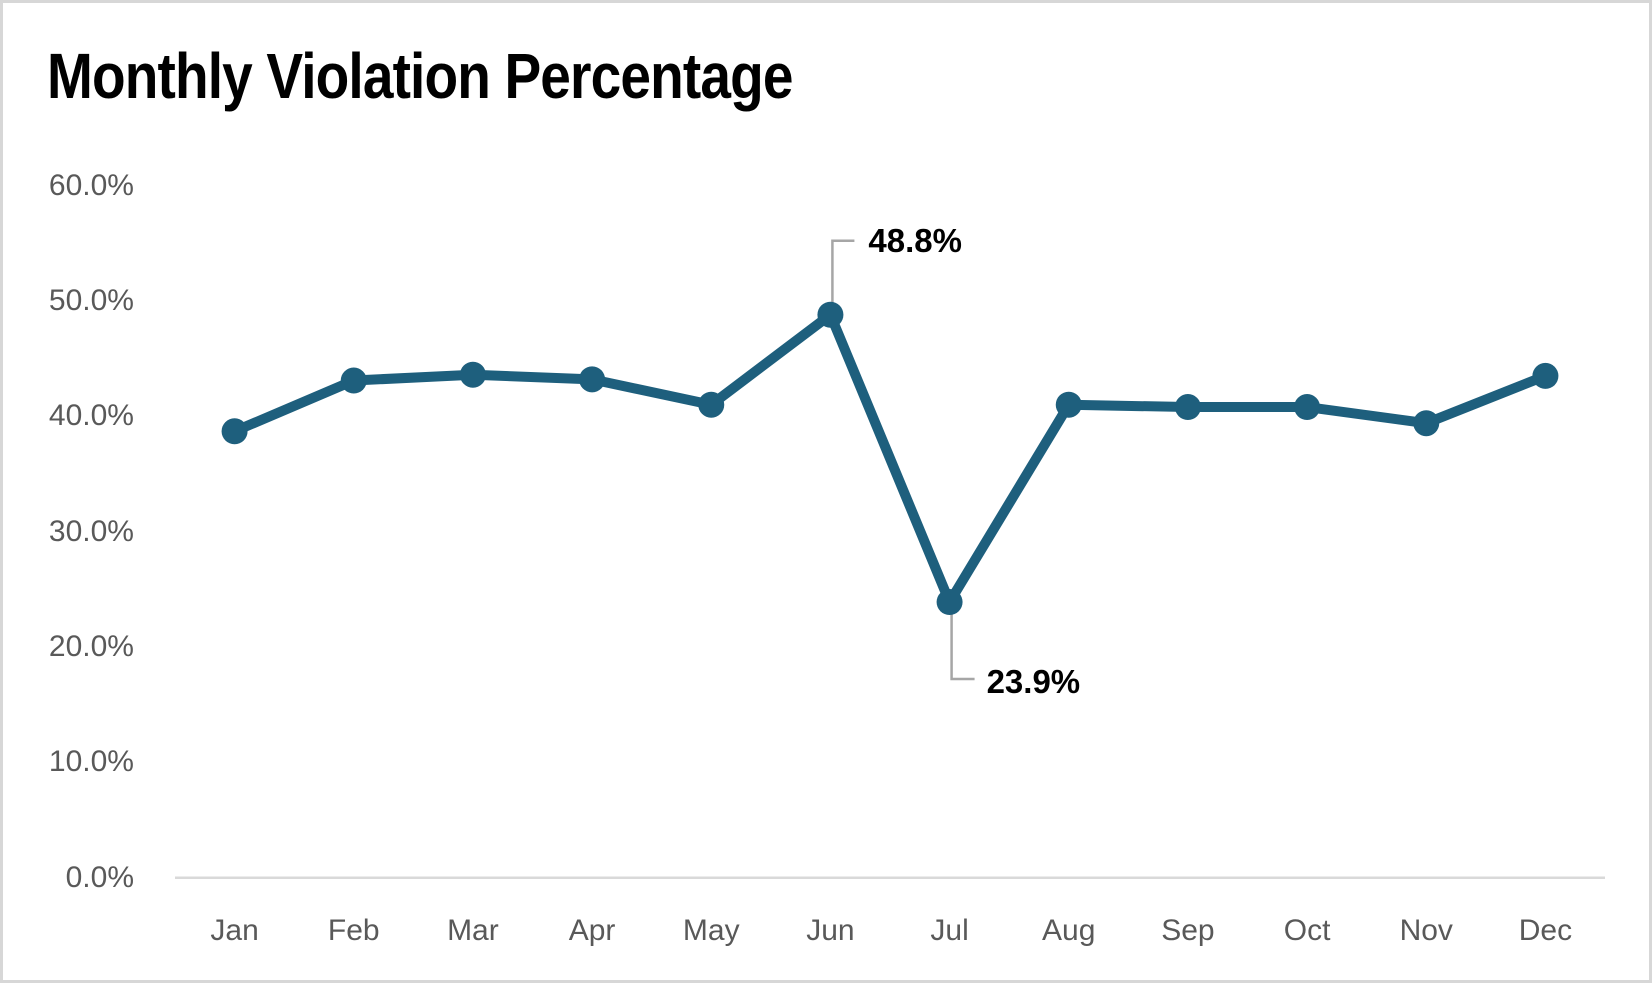  I want to click on y-tick-label-10: 10.0%, so click(91, 762).